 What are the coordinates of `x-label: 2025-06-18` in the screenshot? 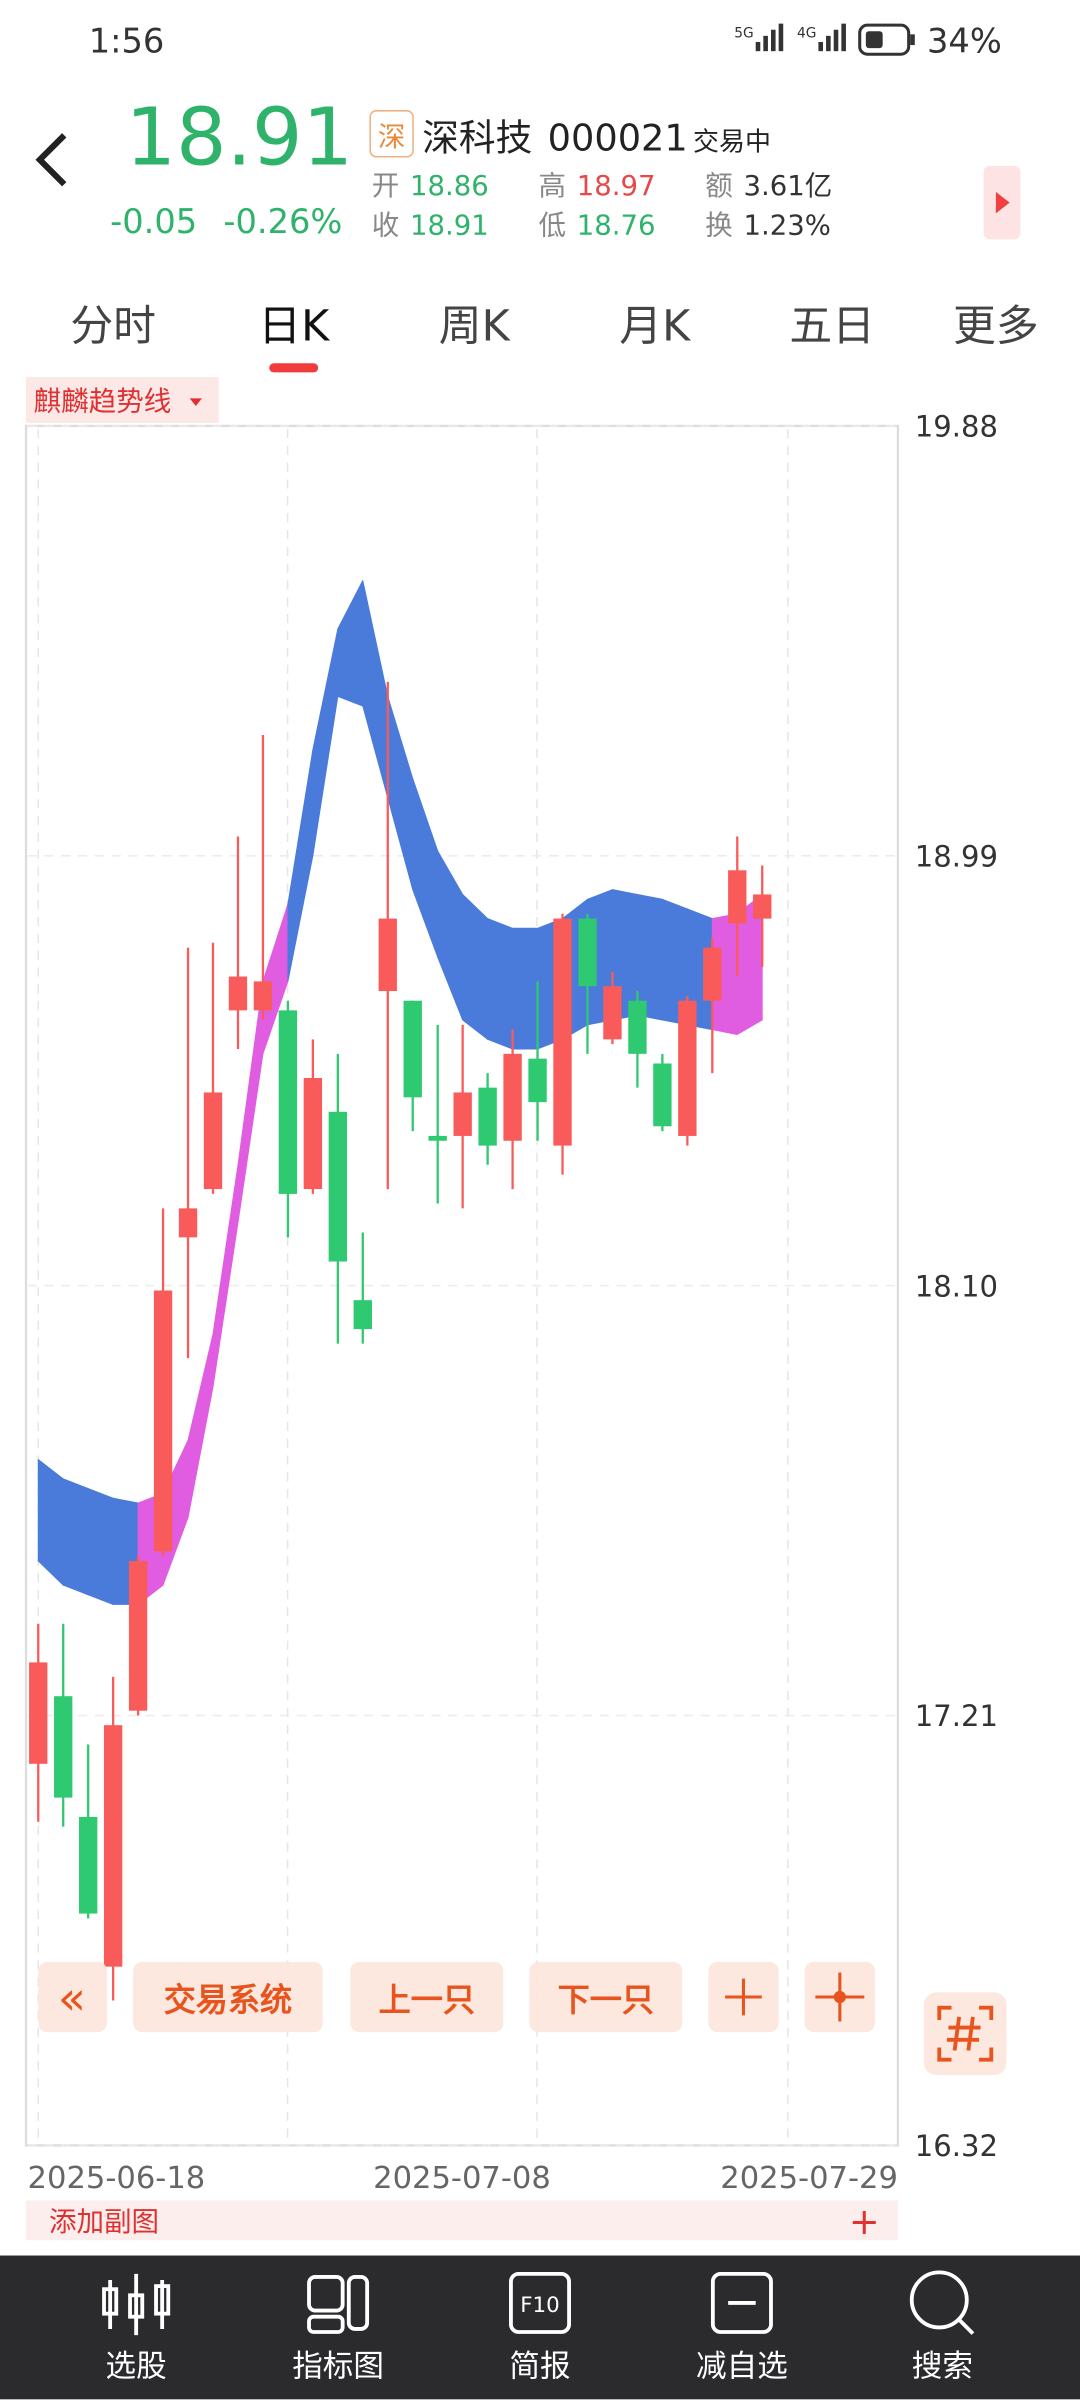 It's located at (117, 2178).